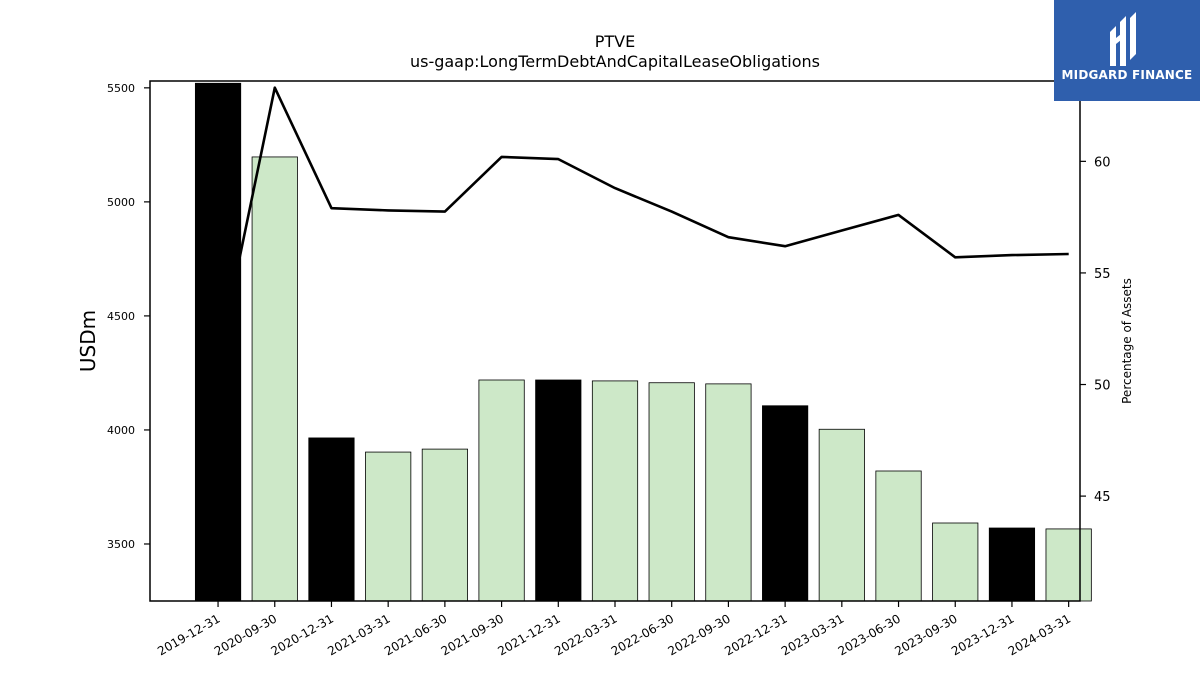  Describe the element at coordinates (1102, 497) in the screenshot. I see `y2-tick-label: 45` at that location.